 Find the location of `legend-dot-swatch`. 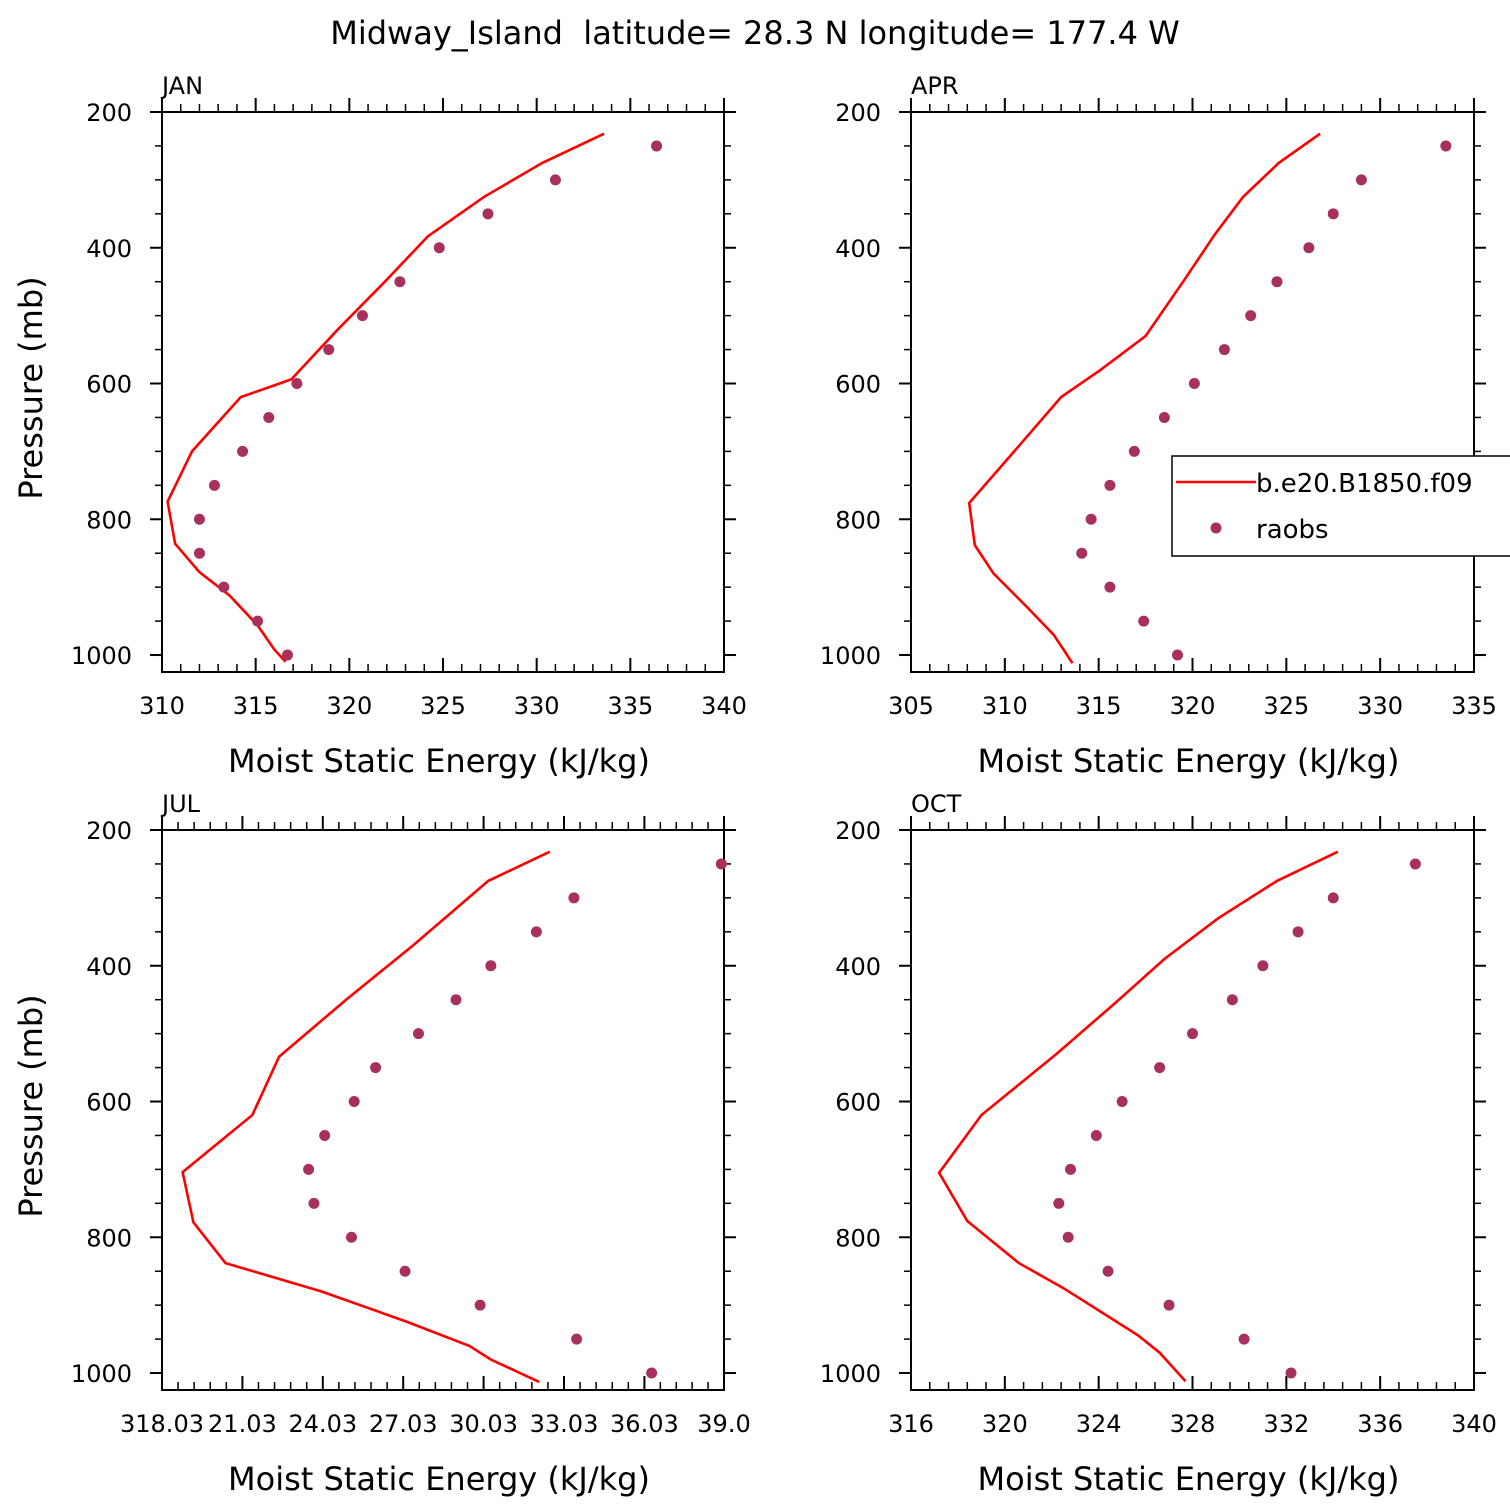

legend-dot-swatch is located at coordinates (1216, 528).